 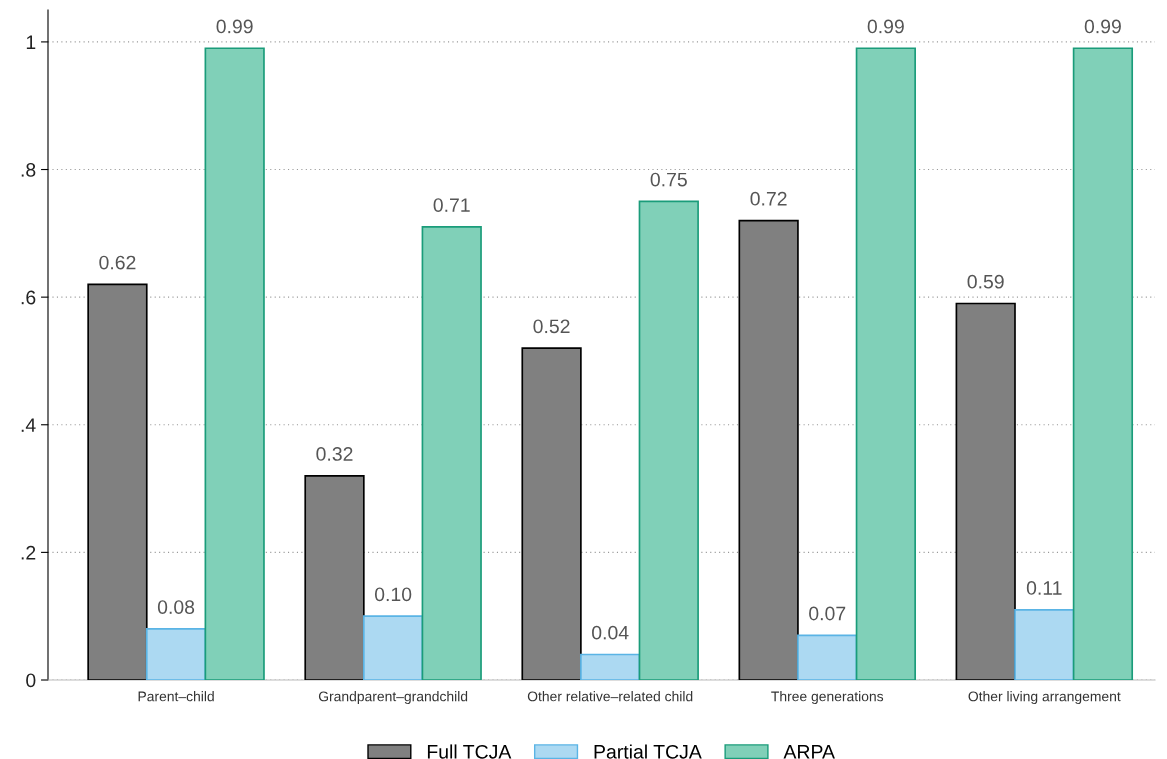 What do you see at coordinates (1044, 698) in the screenshot?
I see `x-tick-label: Other living arrangement` at bounding box center [1044, 698].